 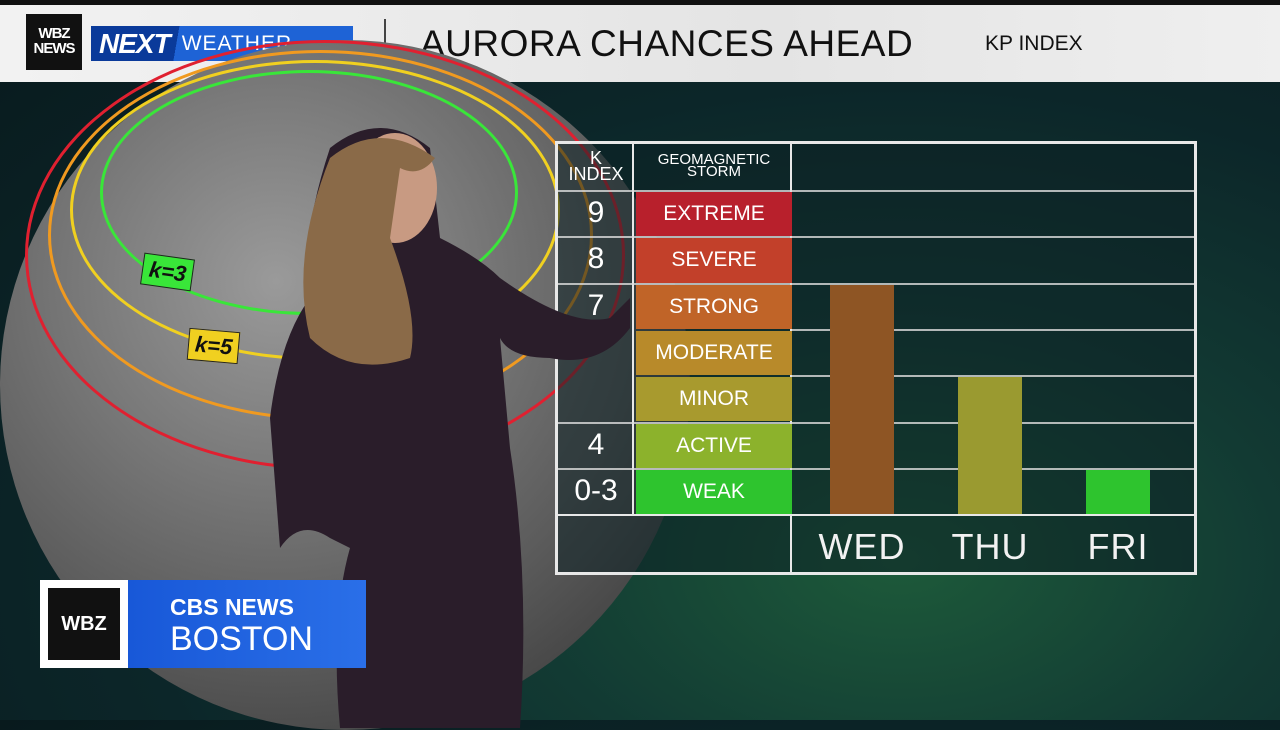 I want to click on storm-level: MODERATE, so click(x=714, y=353).